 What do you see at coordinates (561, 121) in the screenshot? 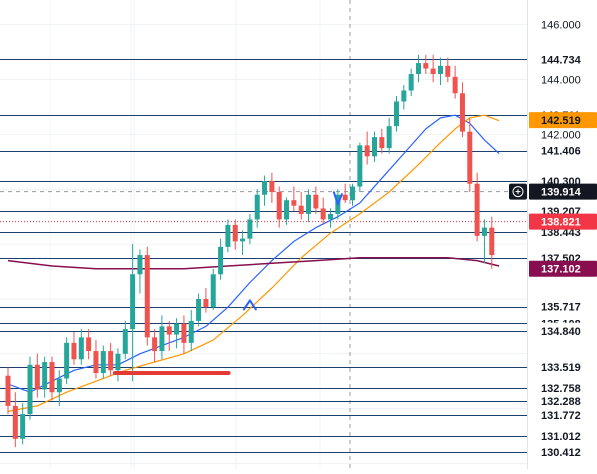
I see `price-badge: 142.519` at bounding box center [561, 121].